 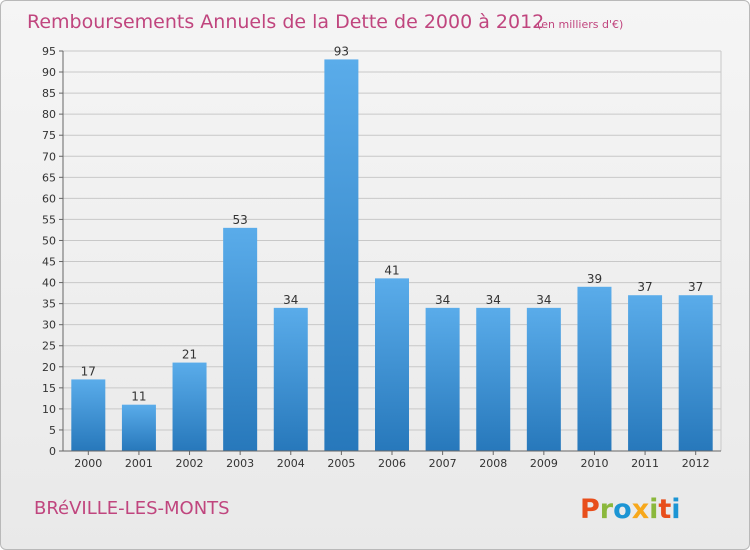 What do you see at coordinates (49, 177) in the screenshot?
I see `y-tick-label: 65` at bounding box center [49, 177].